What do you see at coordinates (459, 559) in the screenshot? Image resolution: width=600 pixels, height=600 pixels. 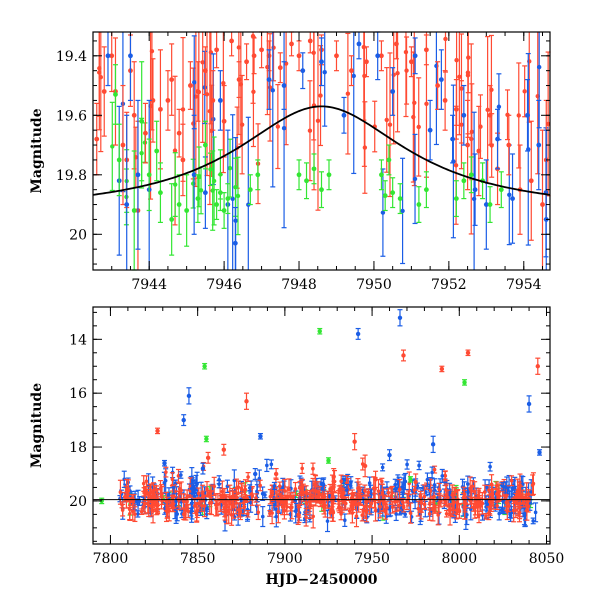 I see `x-tick-label: 8000` at bounding box center [459, 559].